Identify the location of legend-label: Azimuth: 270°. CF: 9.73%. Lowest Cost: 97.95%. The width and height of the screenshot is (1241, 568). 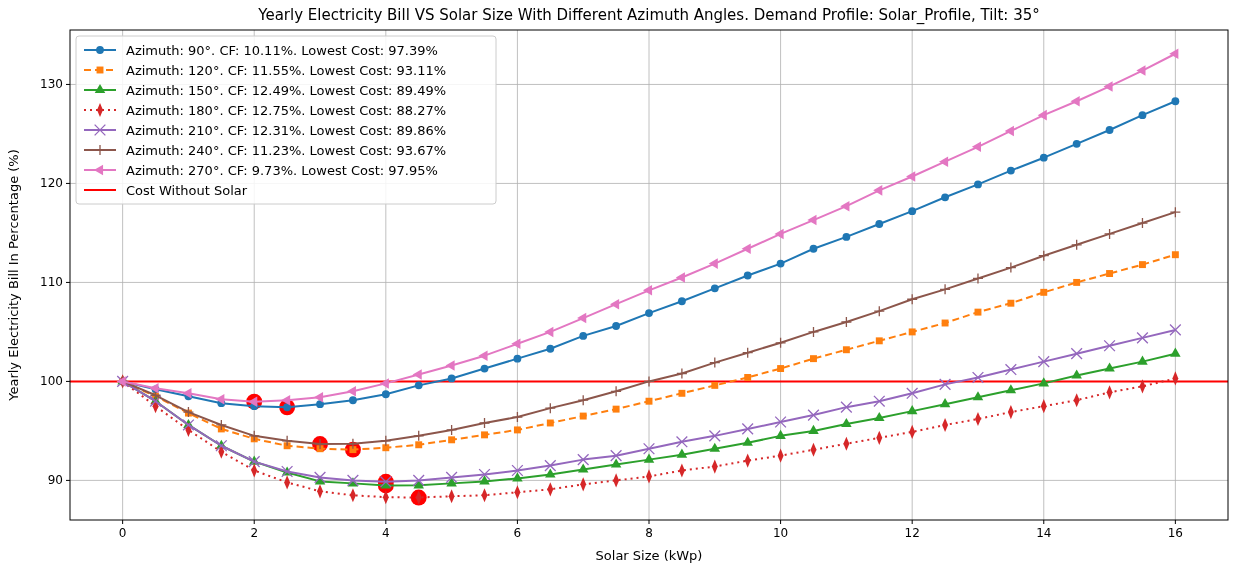
(282, 170).